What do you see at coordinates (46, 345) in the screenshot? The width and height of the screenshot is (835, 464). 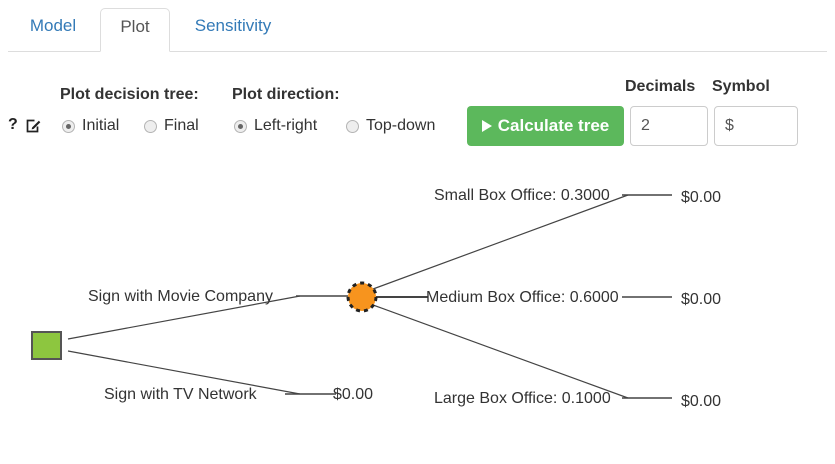 I see `decision-node-square` at bounding box center [46, 345].